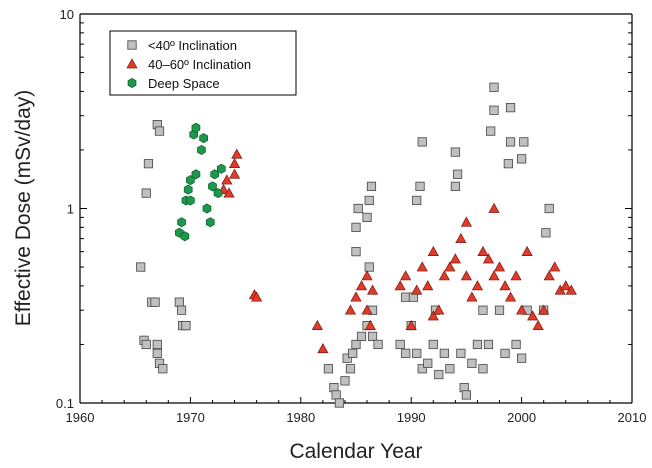  I want to click on legend-label: 40–60º Inclination, so click(199, 64).